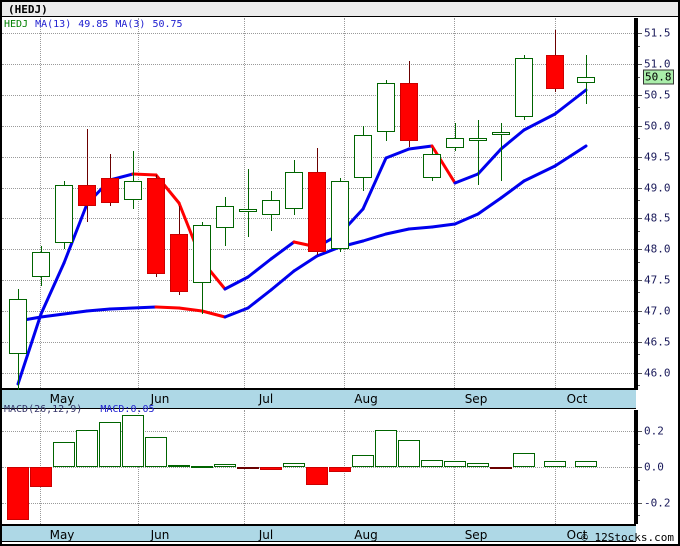 The width and height of the screenshot is (680, 546). What do you see at coordinates (654, 467) in the screenshot?
I see `macd-axis-label: 0.0` at bounding box center [654, 467].